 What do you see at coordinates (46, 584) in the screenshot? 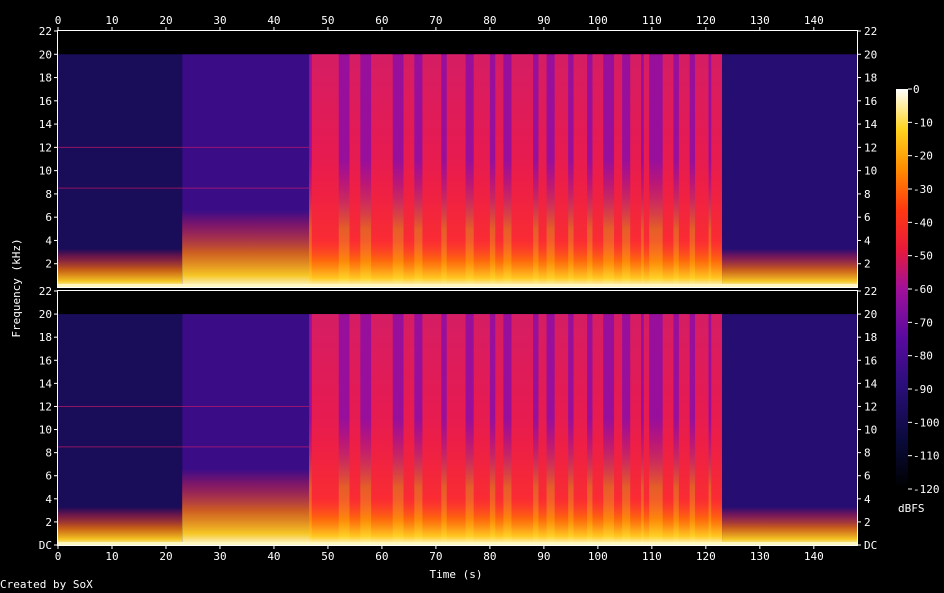
I see `created-by-credit: Created by SoX` at bounding box center [46, 584].